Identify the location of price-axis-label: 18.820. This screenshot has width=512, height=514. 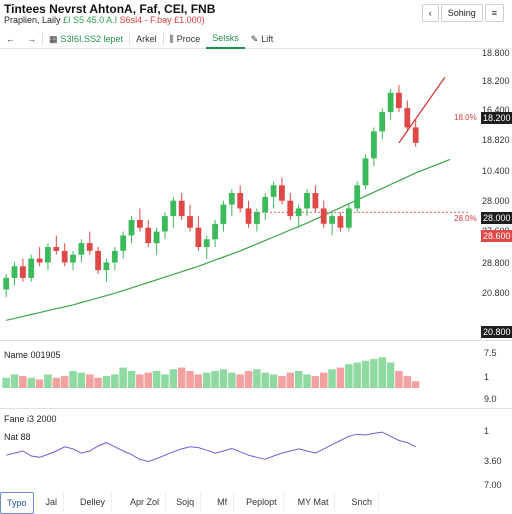
(496, 140).